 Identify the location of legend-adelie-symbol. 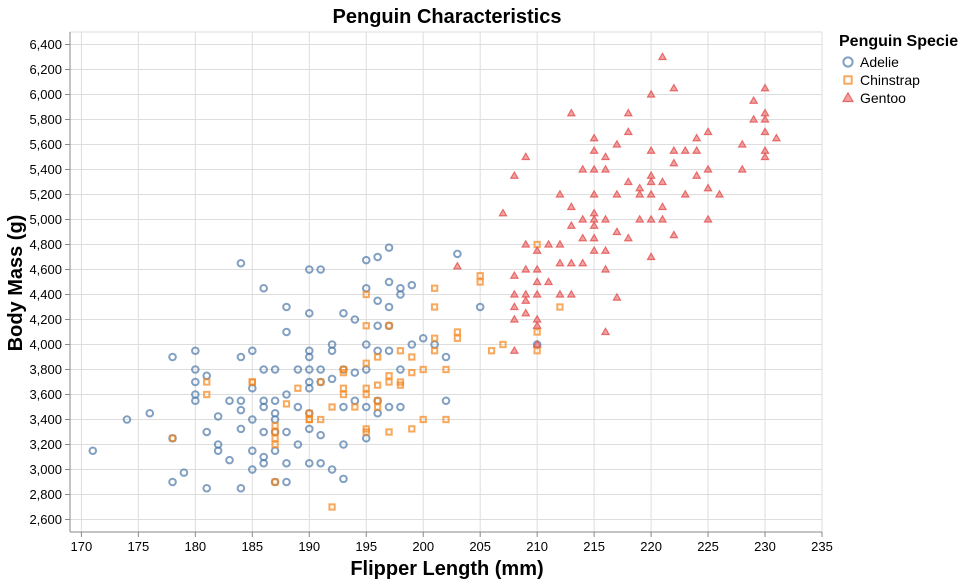
(848, 62).